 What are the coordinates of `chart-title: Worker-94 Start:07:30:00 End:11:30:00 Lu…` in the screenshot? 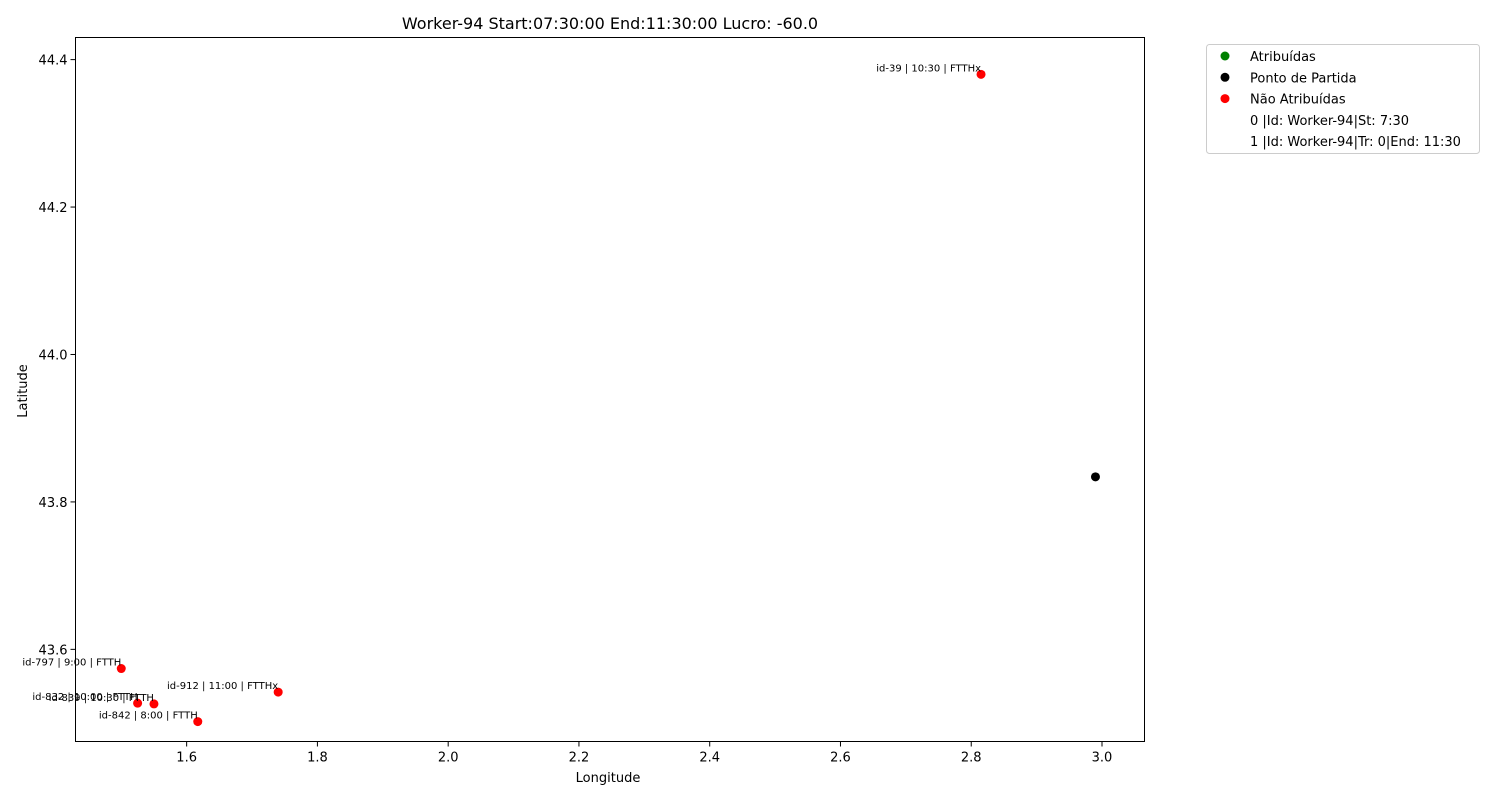 It's located at (610, 23).